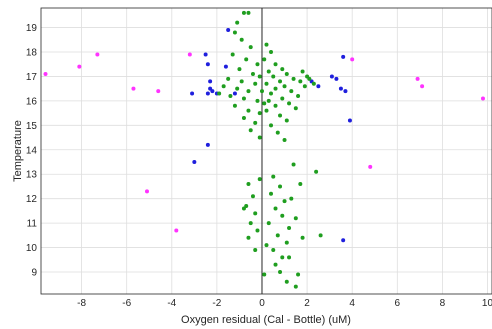 This screenshot has width=492, height=329. I want to click on y-axis-label: Temperature, so click(18, 151).